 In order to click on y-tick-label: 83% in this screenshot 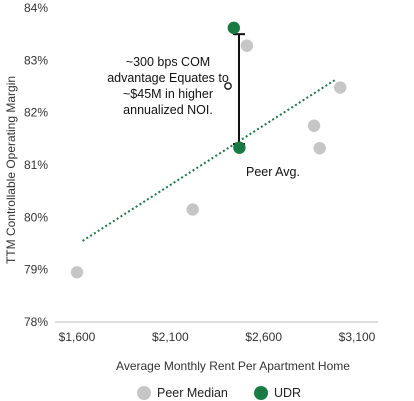, I will do `click(36, 60)`.